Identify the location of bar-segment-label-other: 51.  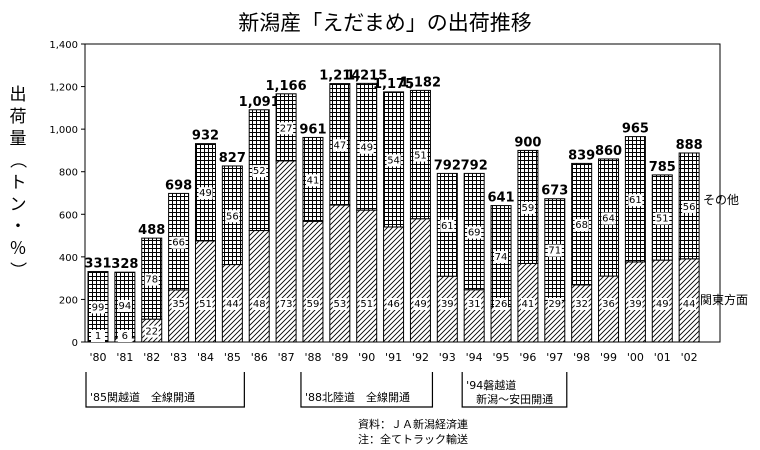
(420, 156).